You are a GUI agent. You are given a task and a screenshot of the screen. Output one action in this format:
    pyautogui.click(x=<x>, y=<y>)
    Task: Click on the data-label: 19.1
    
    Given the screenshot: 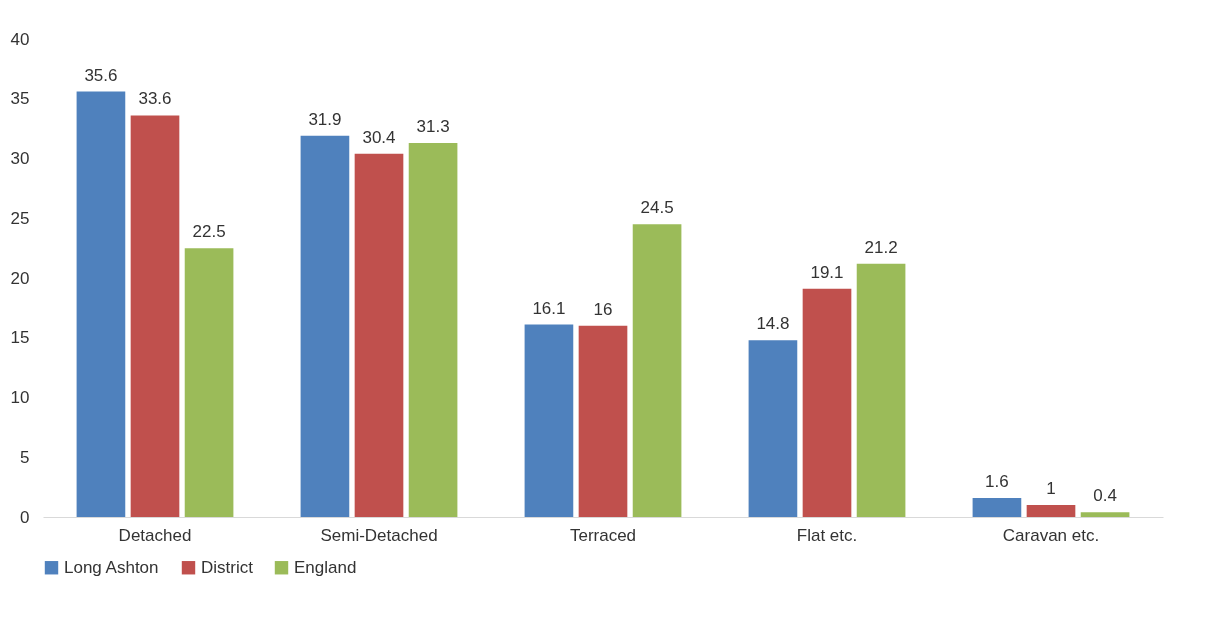 What is the action you would take?
    pyautogui.click(x=827, y=272)
    